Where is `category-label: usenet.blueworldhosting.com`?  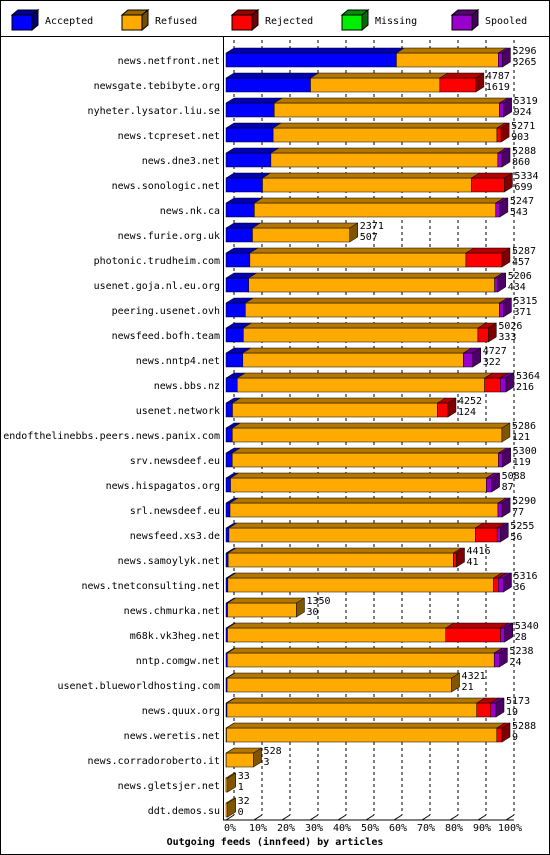 category-label: usenet.blueworldhosting.com is located at coordinates (138, 686).